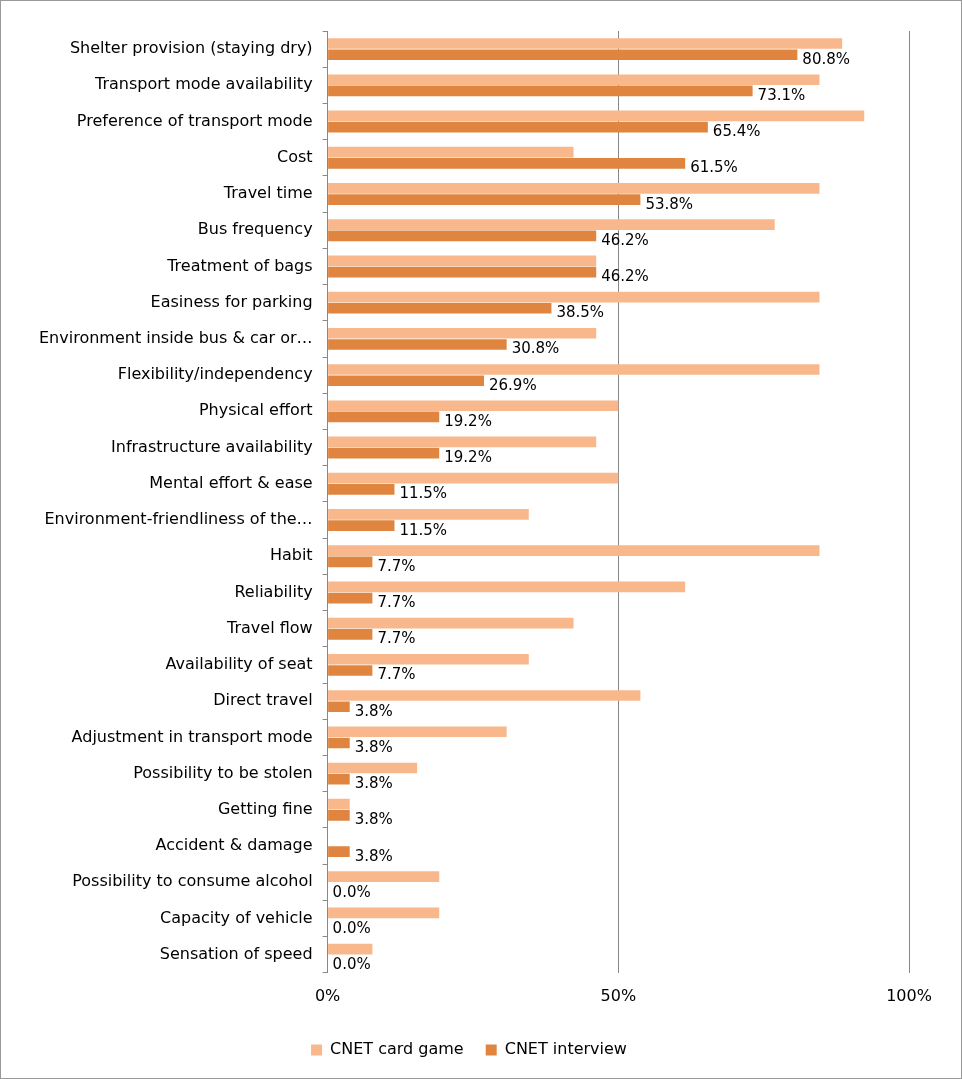  Describe the element at coordinates (269, 627) in the screenshot. I see `y-tick-label: Travel flow` at that location.